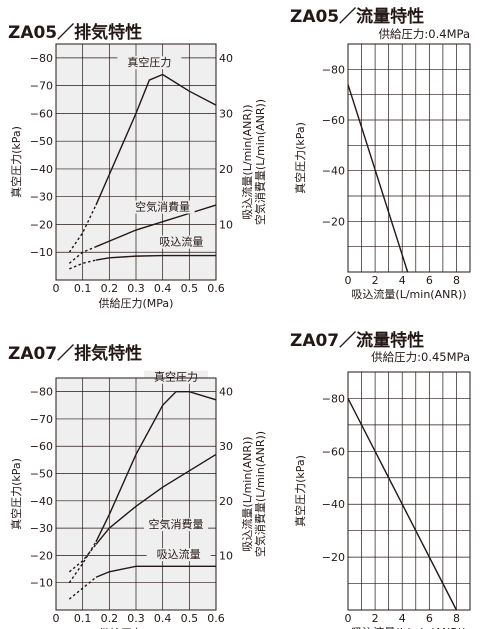 The image size is (484, 629). Describe the element at coordinates (82, 588) in the screenshot. I see `series-2-dashed` at that location.